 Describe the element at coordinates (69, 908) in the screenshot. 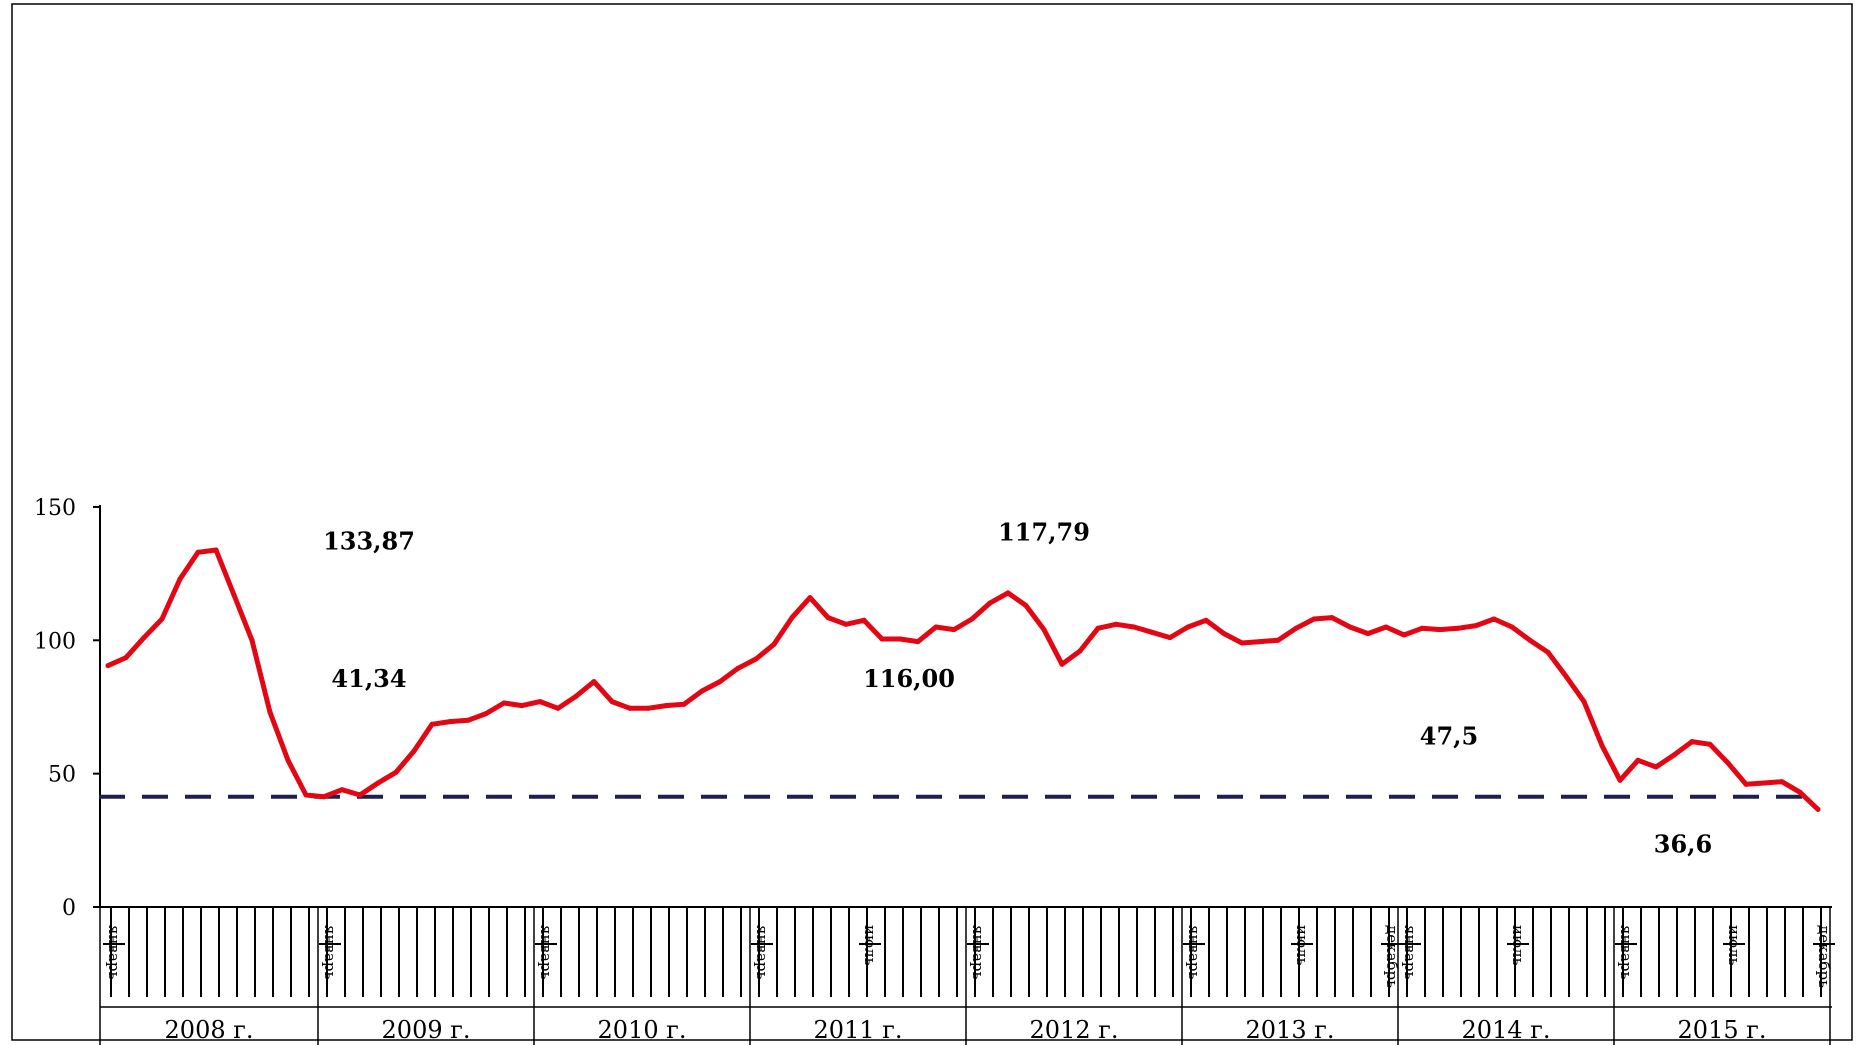

I see `y-tick-label: 0` at that location.